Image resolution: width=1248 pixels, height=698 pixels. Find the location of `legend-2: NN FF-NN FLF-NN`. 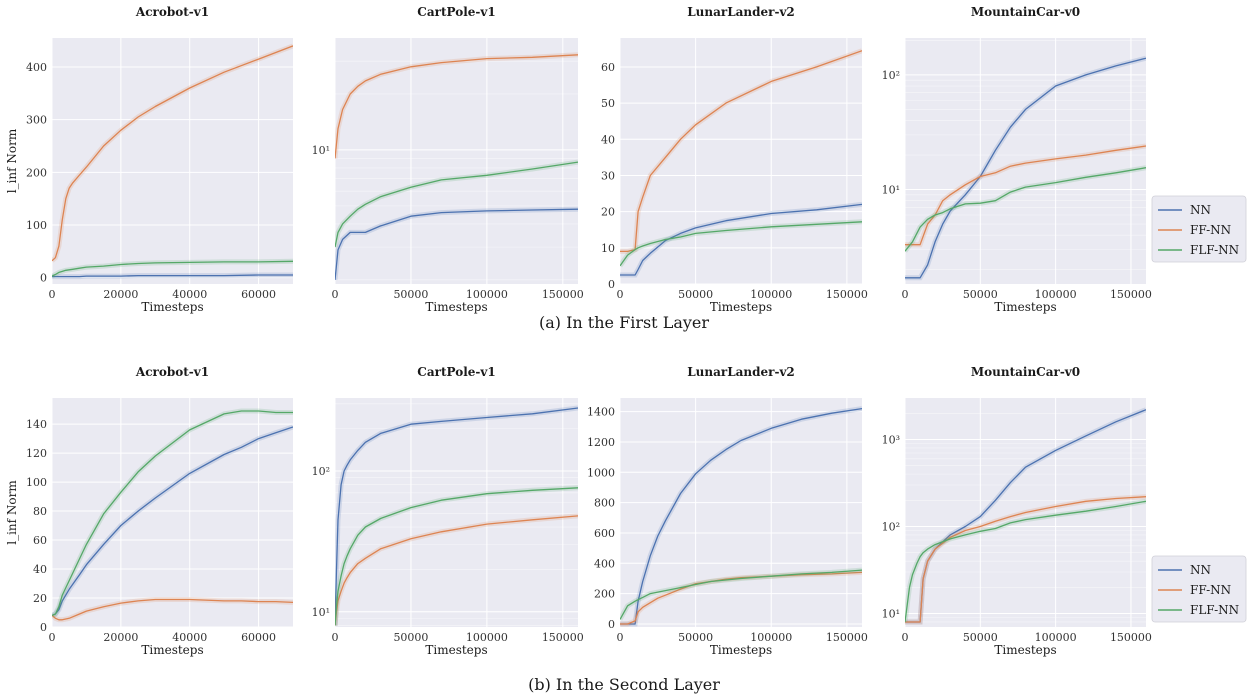

legend-2: NN FF-NN FLF-NN is located at coordinates (1199, 589).